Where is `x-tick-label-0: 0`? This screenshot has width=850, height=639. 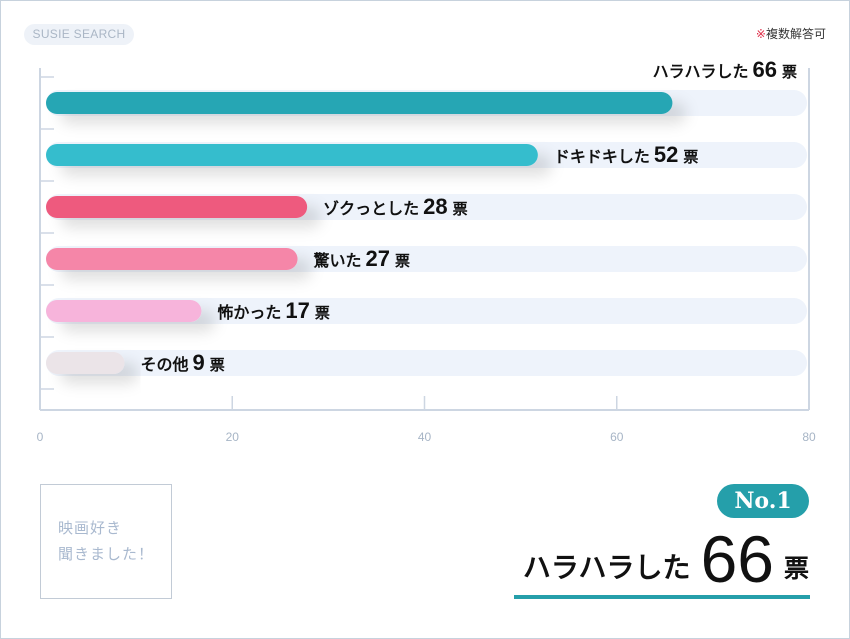
x-tick-label-0: 0 is located at coordinates (40, 437).